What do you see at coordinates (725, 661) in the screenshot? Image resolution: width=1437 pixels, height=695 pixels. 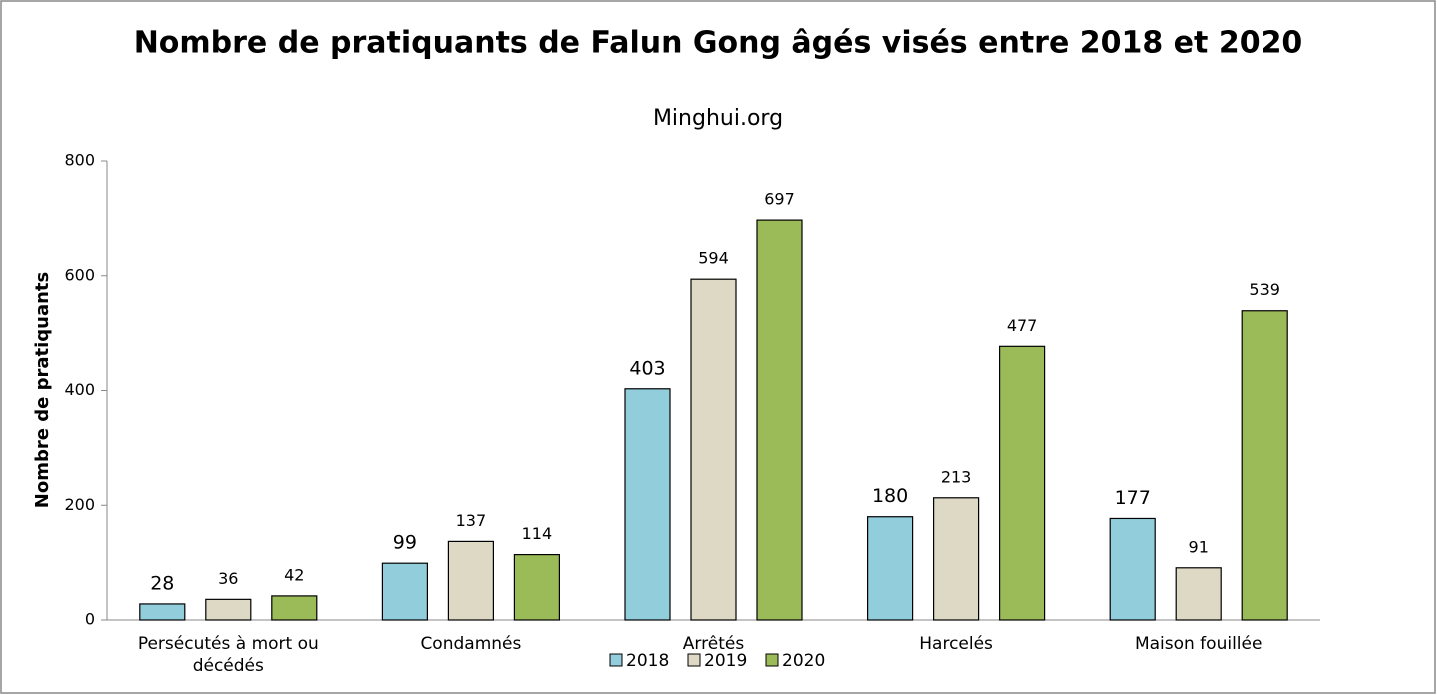 I see `legend-label: 2019` at bounding box center [725, 661].